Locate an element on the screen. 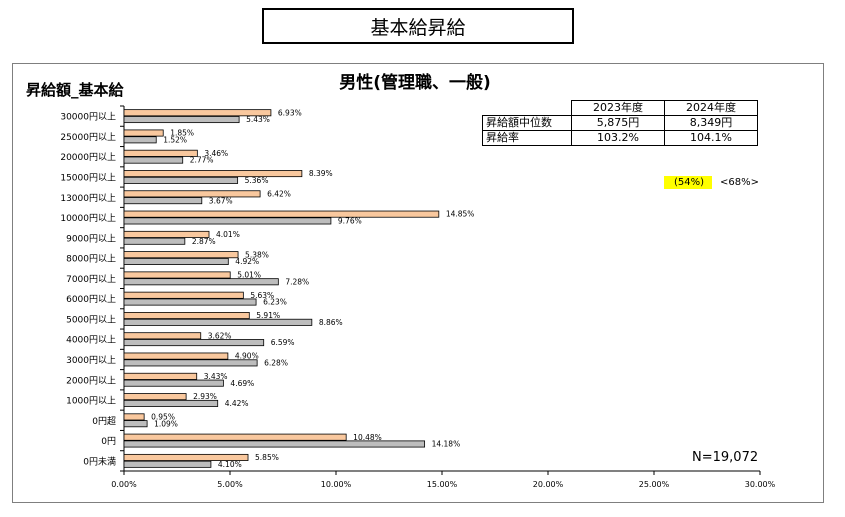 This screenshot has height=517, width=845. data-label: 9.76% is located at coordinates (350, 221).